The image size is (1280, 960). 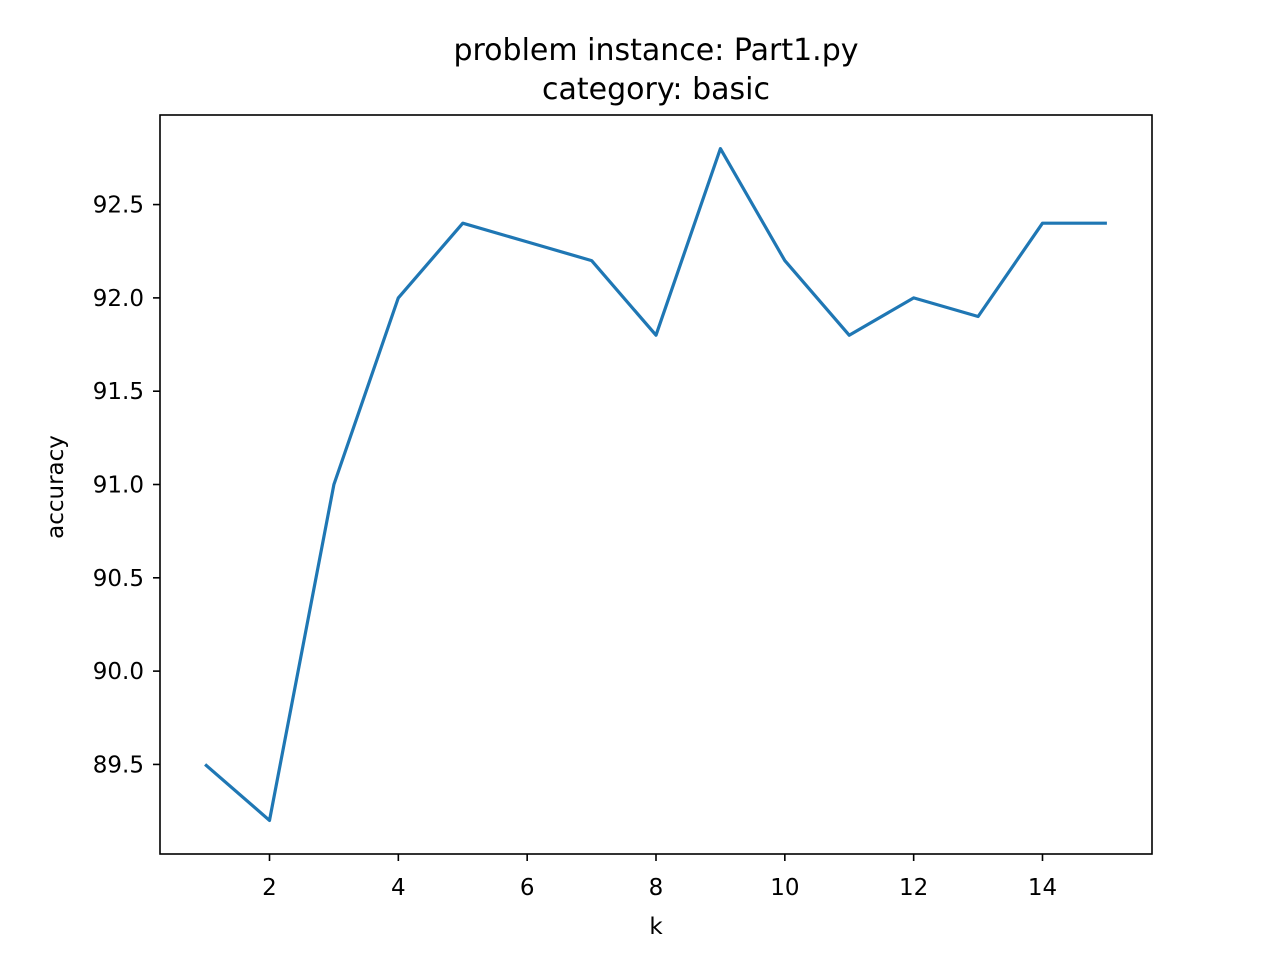 What do you see at coordinates (656, 888) in the screenshot?
I see `x-tick-label: 8` at bounding box center [656, 888].